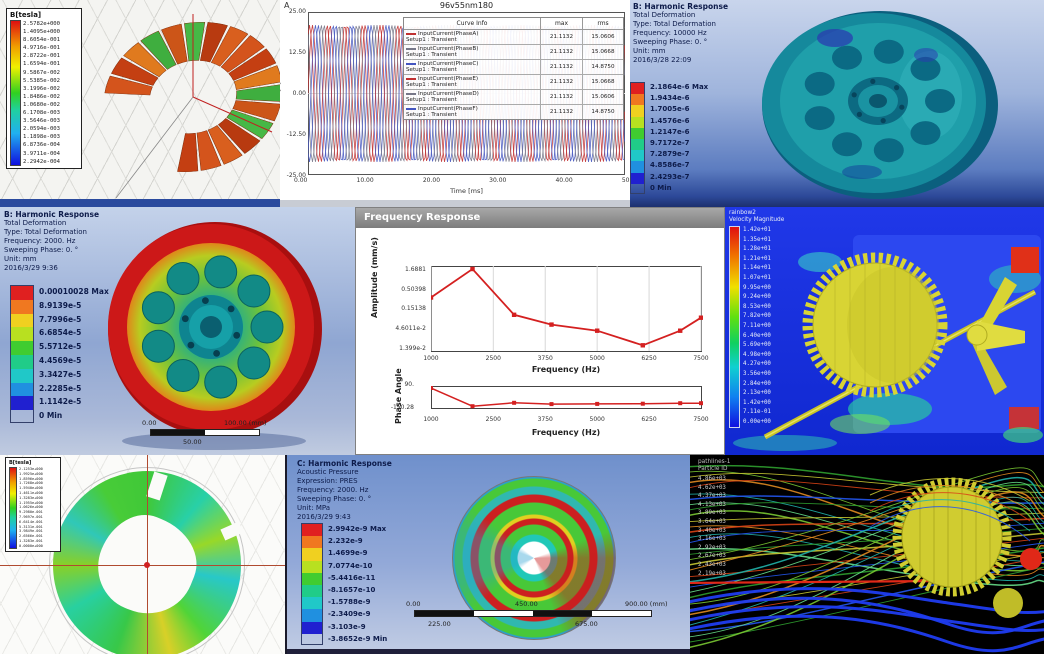 Image resolution: width=1044 pixels, height=654 pixels. Describe the element at coordinates (42, 32) in the screenshot. I see `legend-value: 1.4095e+000` at that location.